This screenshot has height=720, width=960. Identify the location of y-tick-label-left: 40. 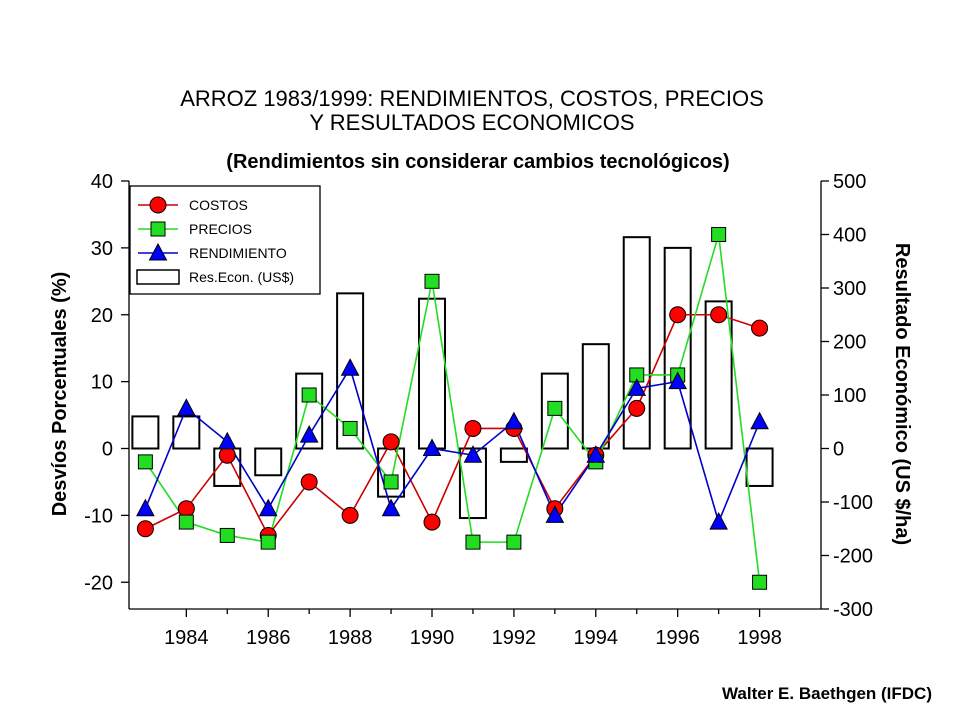
(102, 182).